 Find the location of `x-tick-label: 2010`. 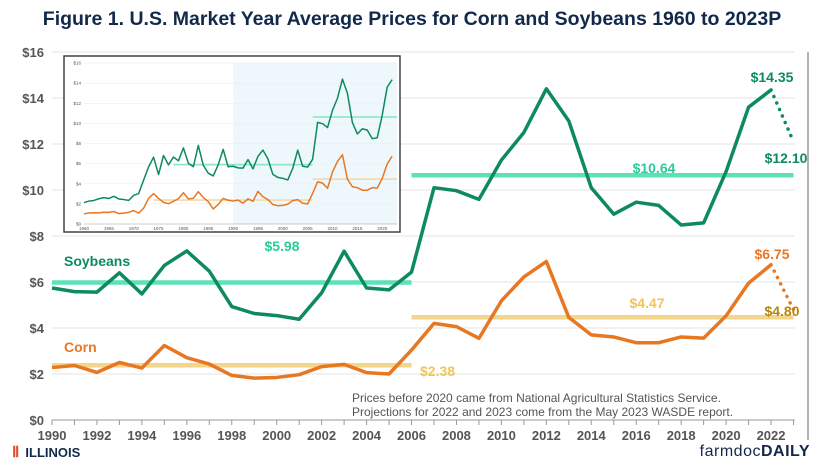

x-tick-label: 2010 is located at coordinates (501, 435).